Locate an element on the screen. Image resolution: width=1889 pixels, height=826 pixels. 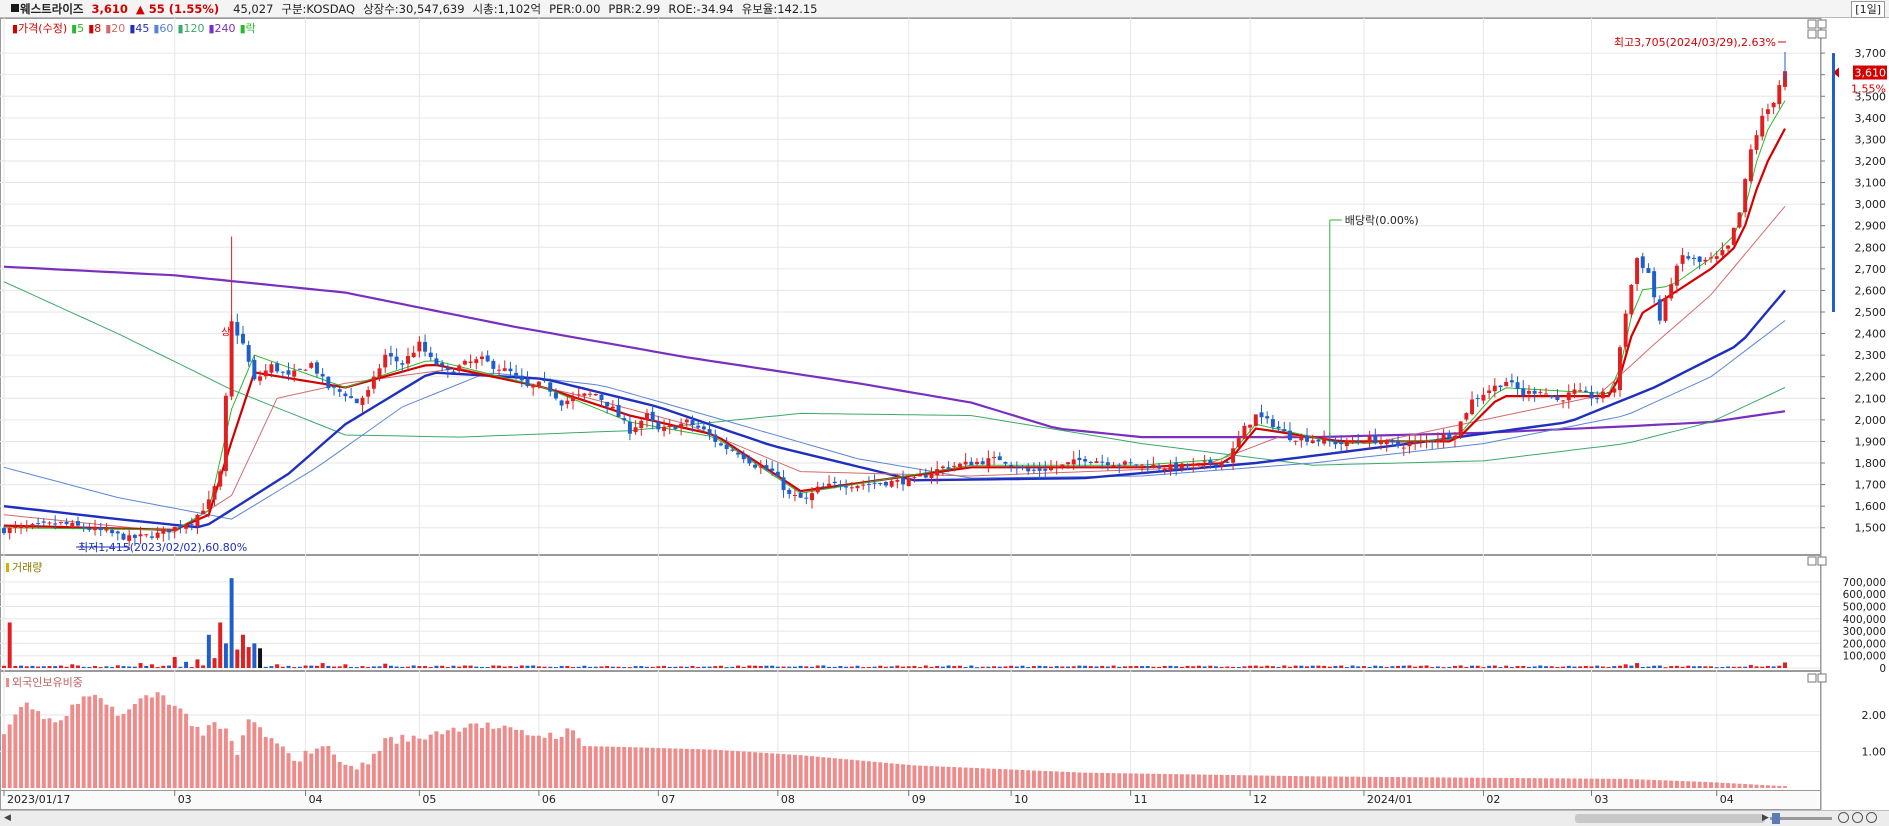
legend-entry: ▮락 is located at coordinates (248, 28).